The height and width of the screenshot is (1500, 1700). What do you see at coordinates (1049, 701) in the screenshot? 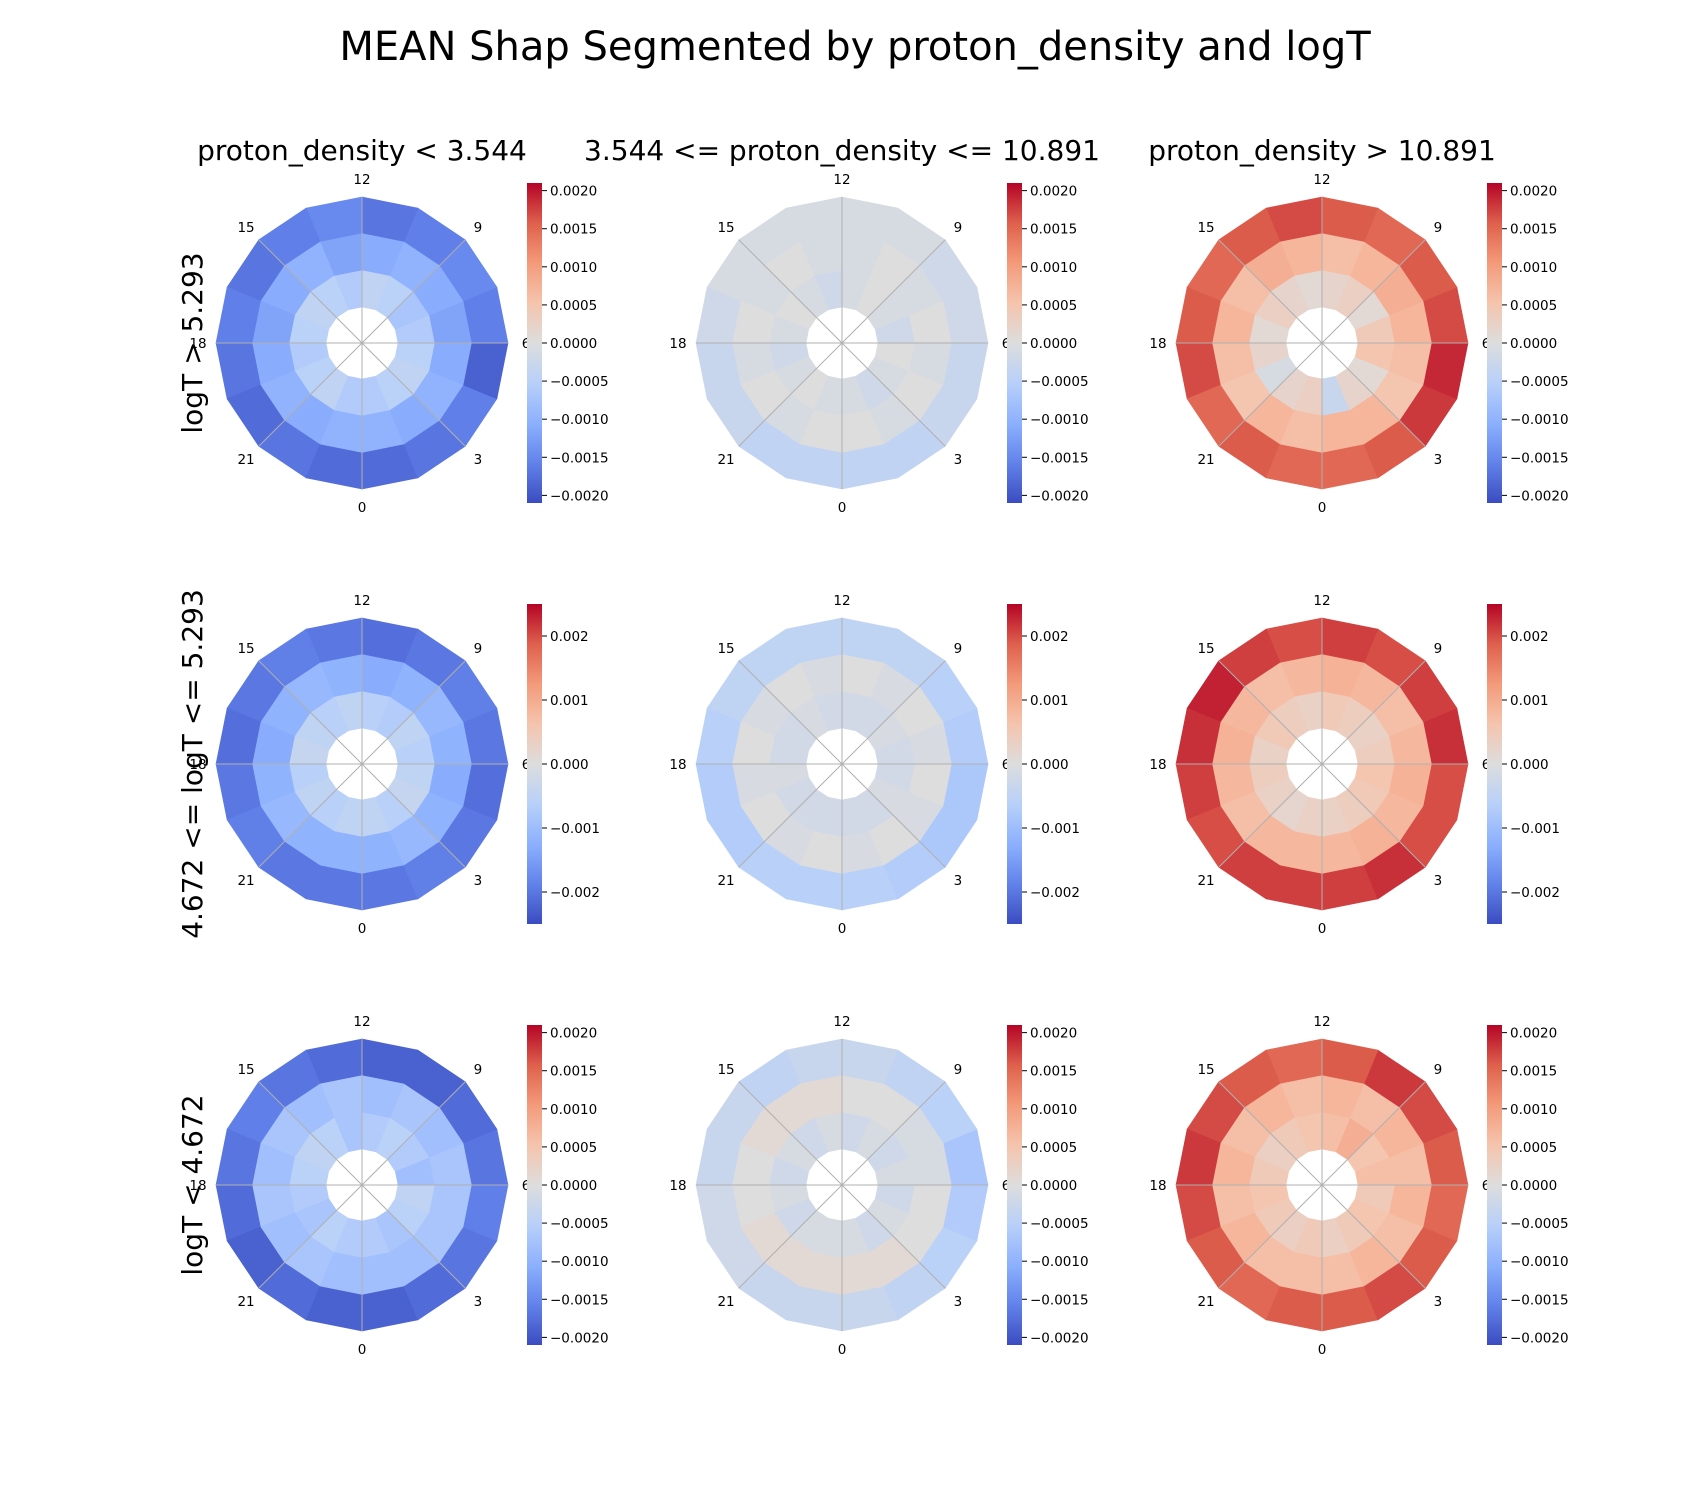
I see `colorbar-tick-label: 0.001` at bounding box center [1049, 701].